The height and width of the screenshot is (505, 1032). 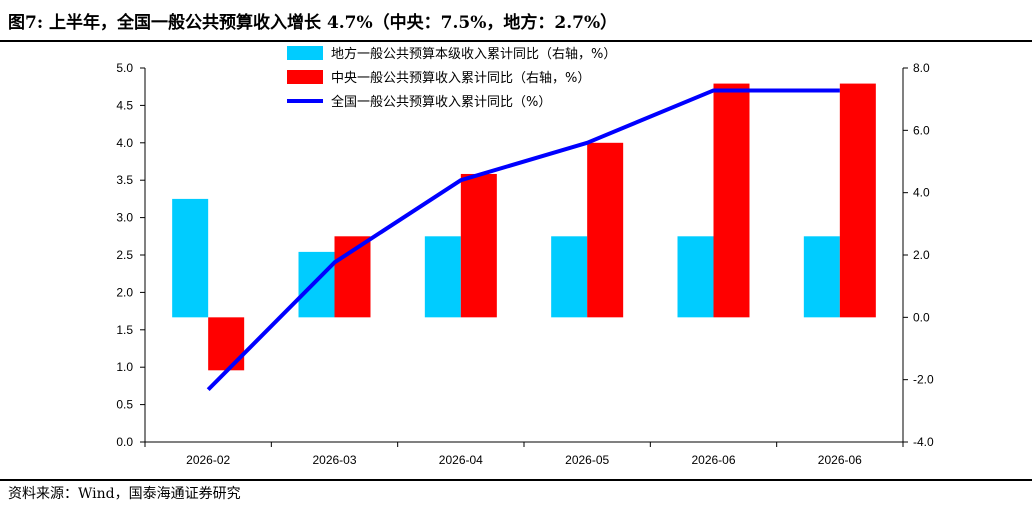 What do you see at coordinates (334, 460) in the screenshot?
I see `x-tick-label: 2026-03` at bounding box center [334, 460].